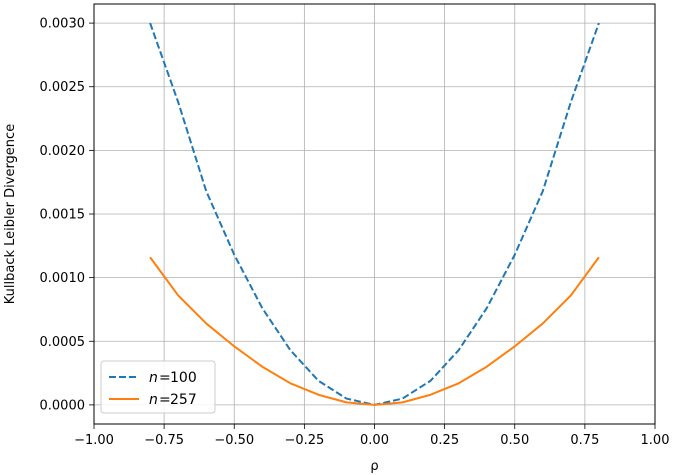 The width and height of the screenshot is (673, 475). What do you see at coordinates (63, 24) in the screenshot?
I see `y-tick-label: 0.0030` at bounding box center [63, 24].